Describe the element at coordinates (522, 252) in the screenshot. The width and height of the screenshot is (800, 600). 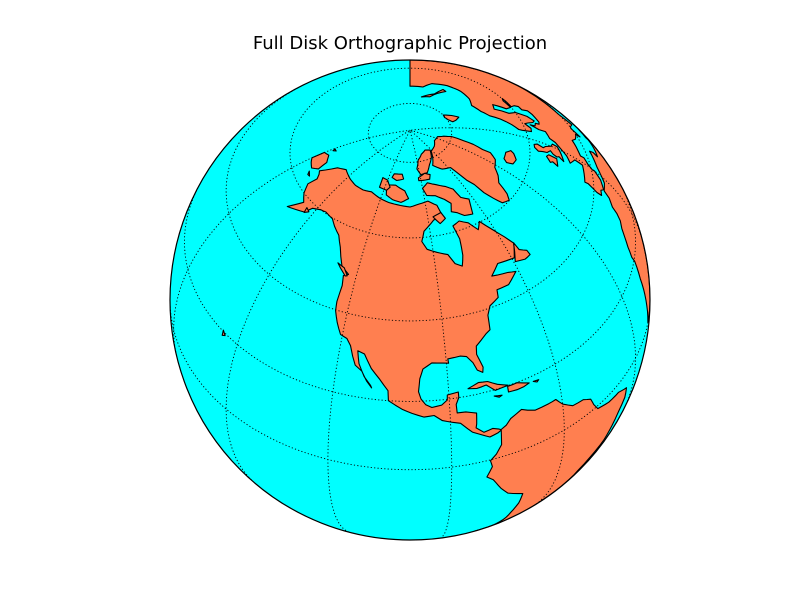
I see `landmass-newfoundland` at that location.